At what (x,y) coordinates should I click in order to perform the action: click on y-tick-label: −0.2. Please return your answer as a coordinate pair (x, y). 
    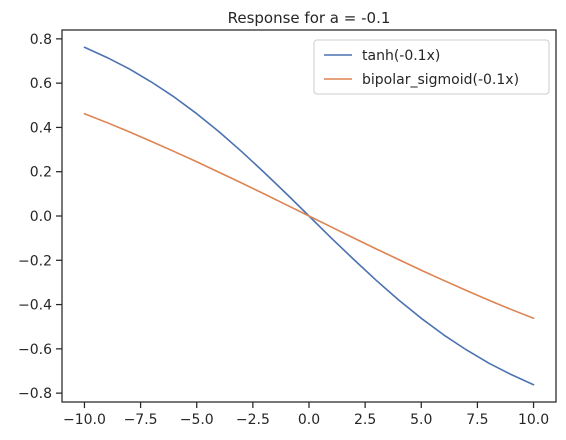
    Looking at the image, I should click on (35, 261).